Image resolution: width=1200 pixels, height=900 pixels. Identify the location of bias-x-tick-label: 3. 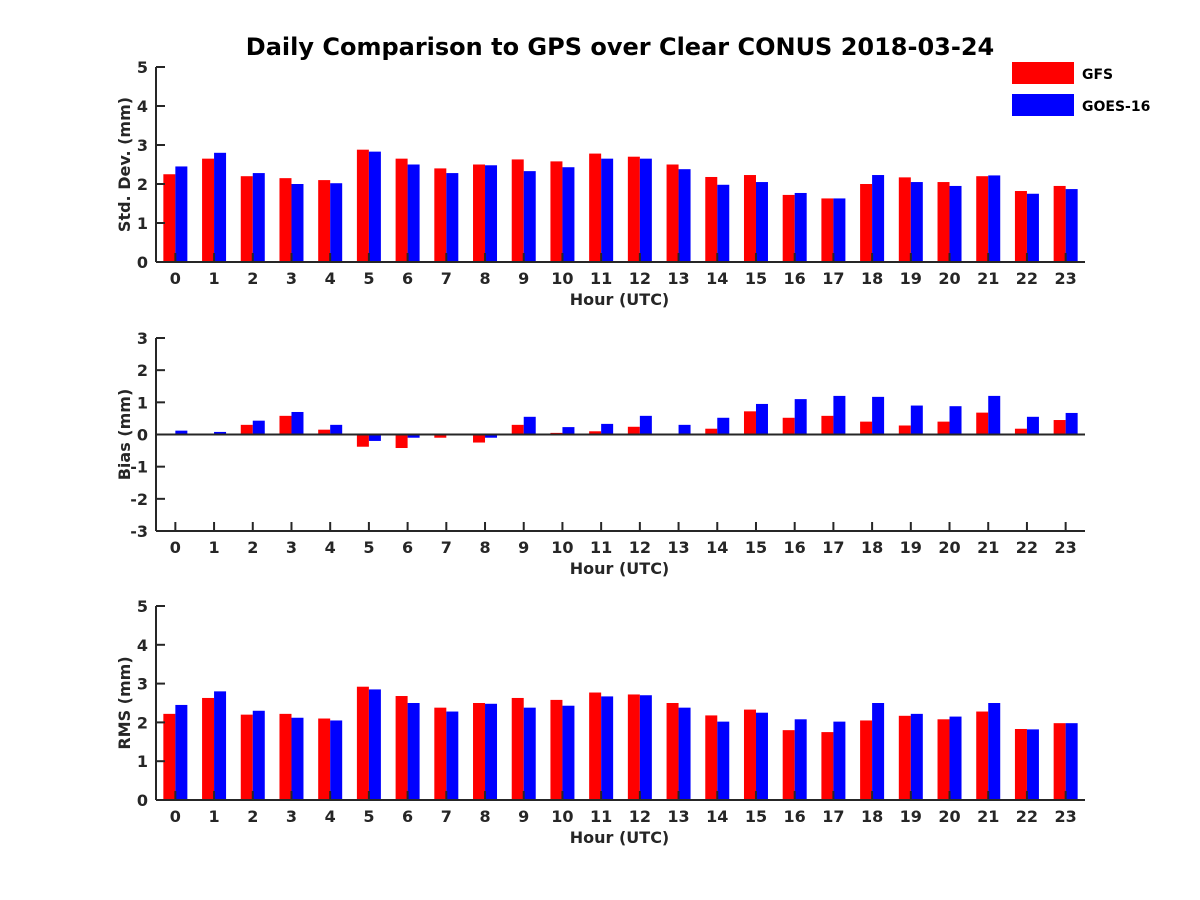
(291, 547).